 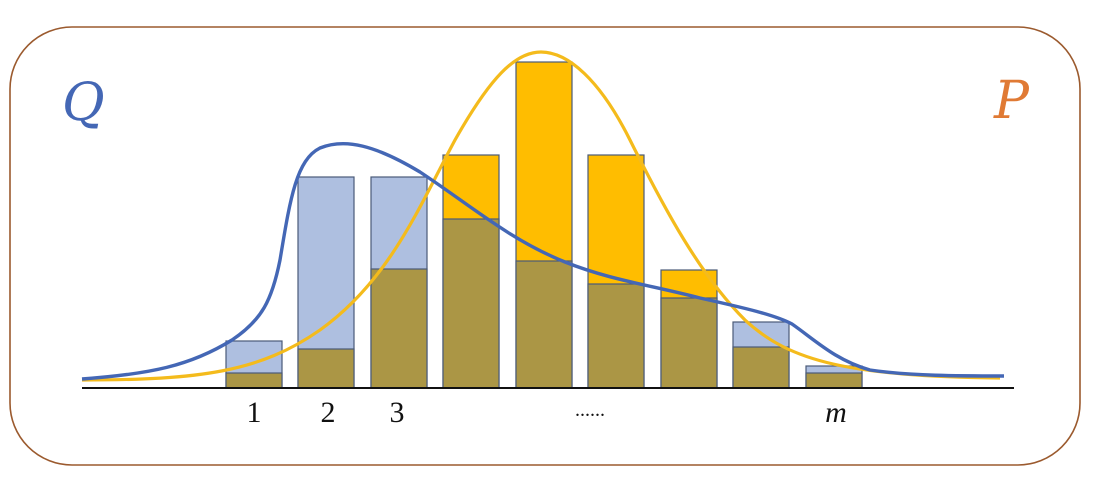 What do you see at coordinates (834, 380) in the screenshot?
I see `bin-9-overlap-bar` at bounding box center [834, 380].